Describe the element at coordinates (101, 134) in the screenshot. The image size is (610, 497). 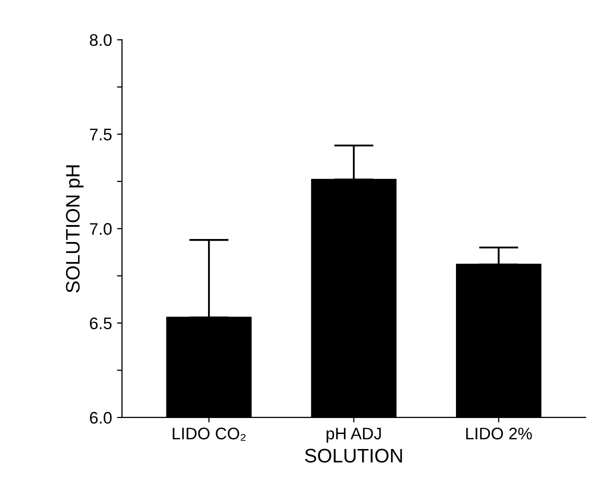
I see `y-tick-label: 7.5` at that location.